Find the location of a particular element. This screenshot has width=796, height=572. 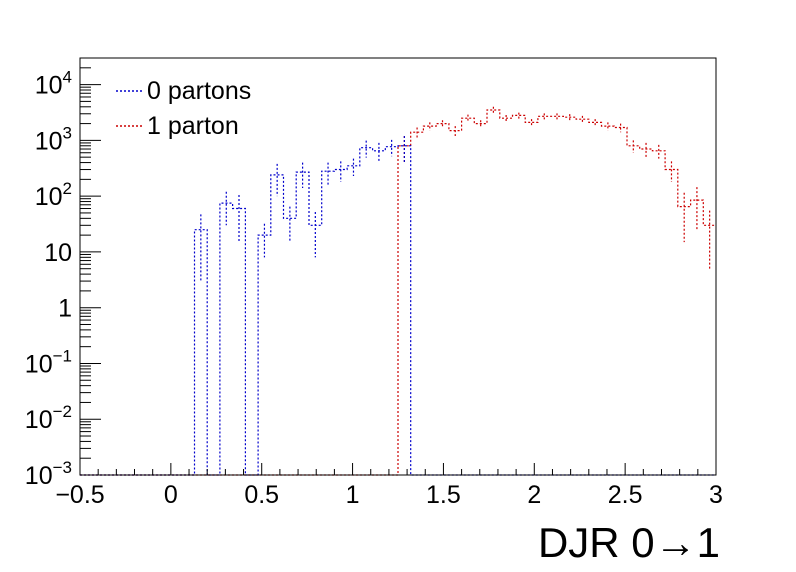

y-tick-exponent: −2 is located at coordinates (62, 411).